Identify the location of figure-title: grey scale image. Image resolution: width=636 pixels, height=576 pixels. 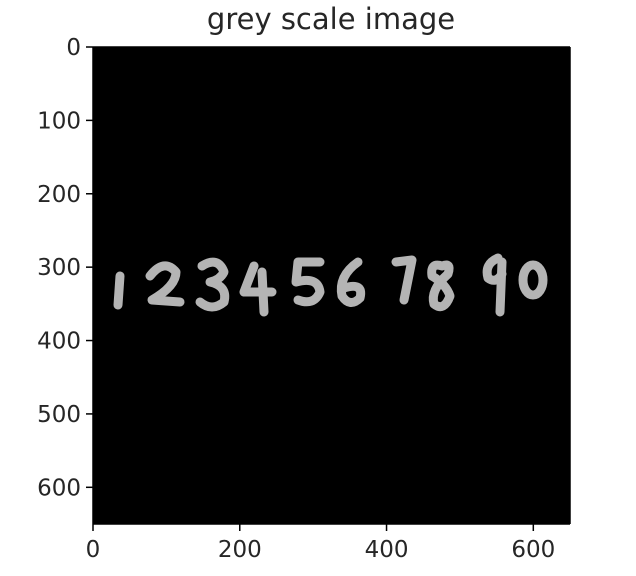
(331, 19).